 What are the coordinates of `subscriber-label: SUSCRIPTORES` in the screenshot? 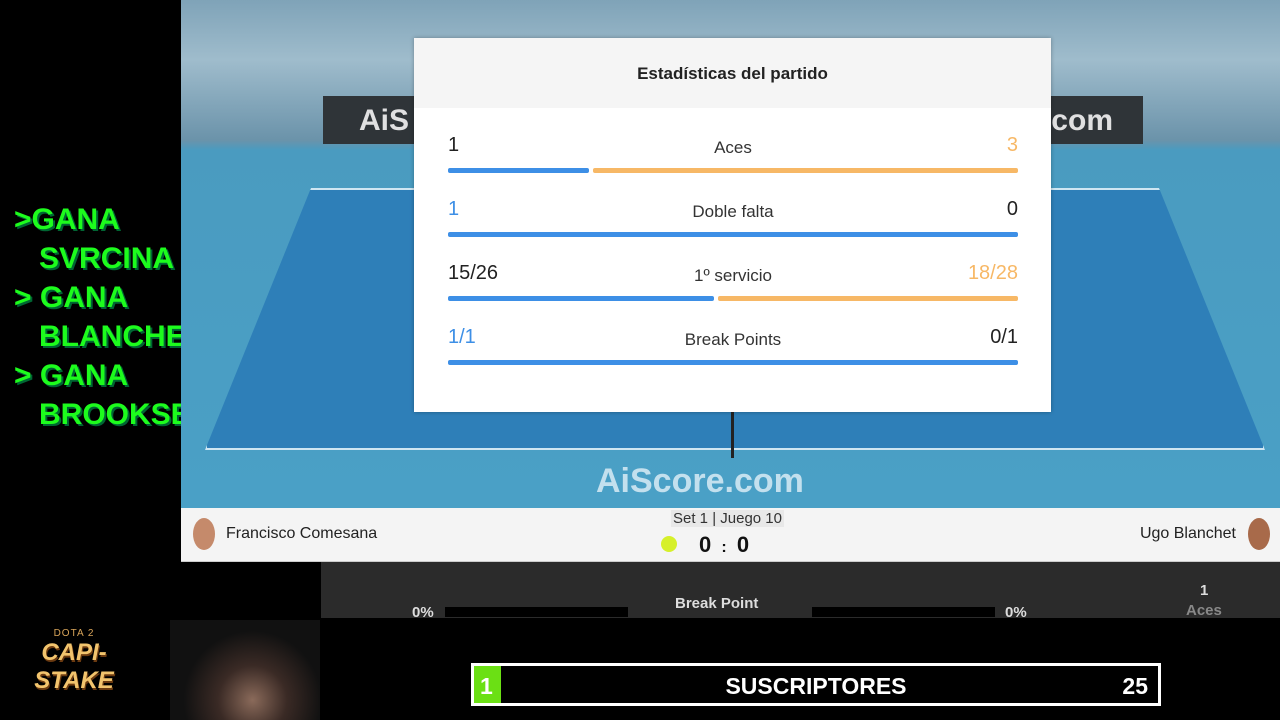 It's located at (816, 686).